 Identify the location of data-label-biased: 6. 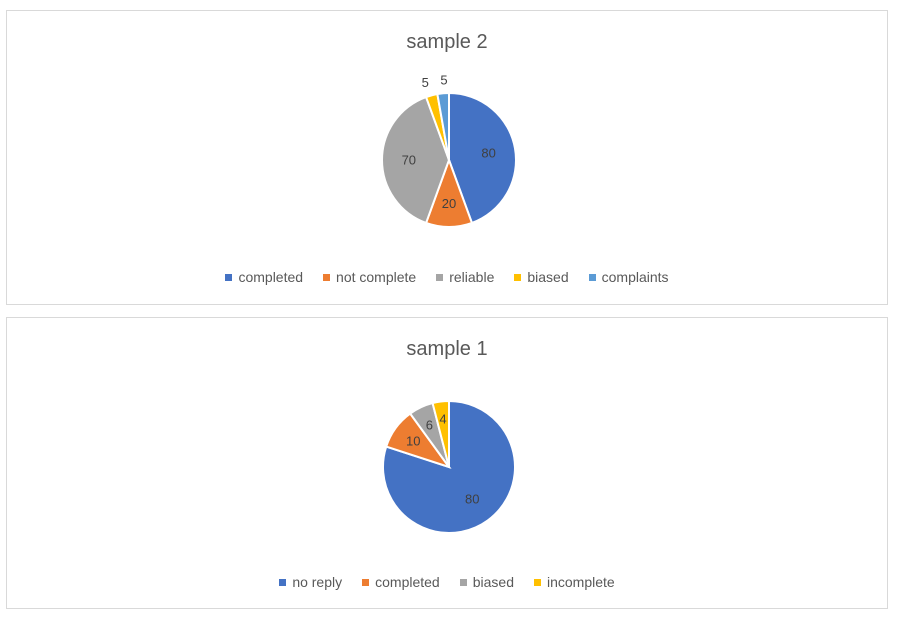
(429, 425).